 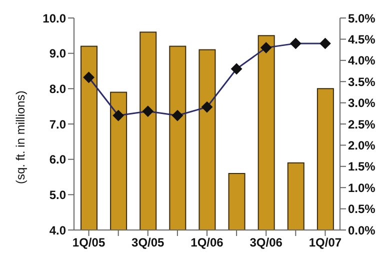 I want to click on x-tick-label: 1Q/07, so click(x=325, y=243).